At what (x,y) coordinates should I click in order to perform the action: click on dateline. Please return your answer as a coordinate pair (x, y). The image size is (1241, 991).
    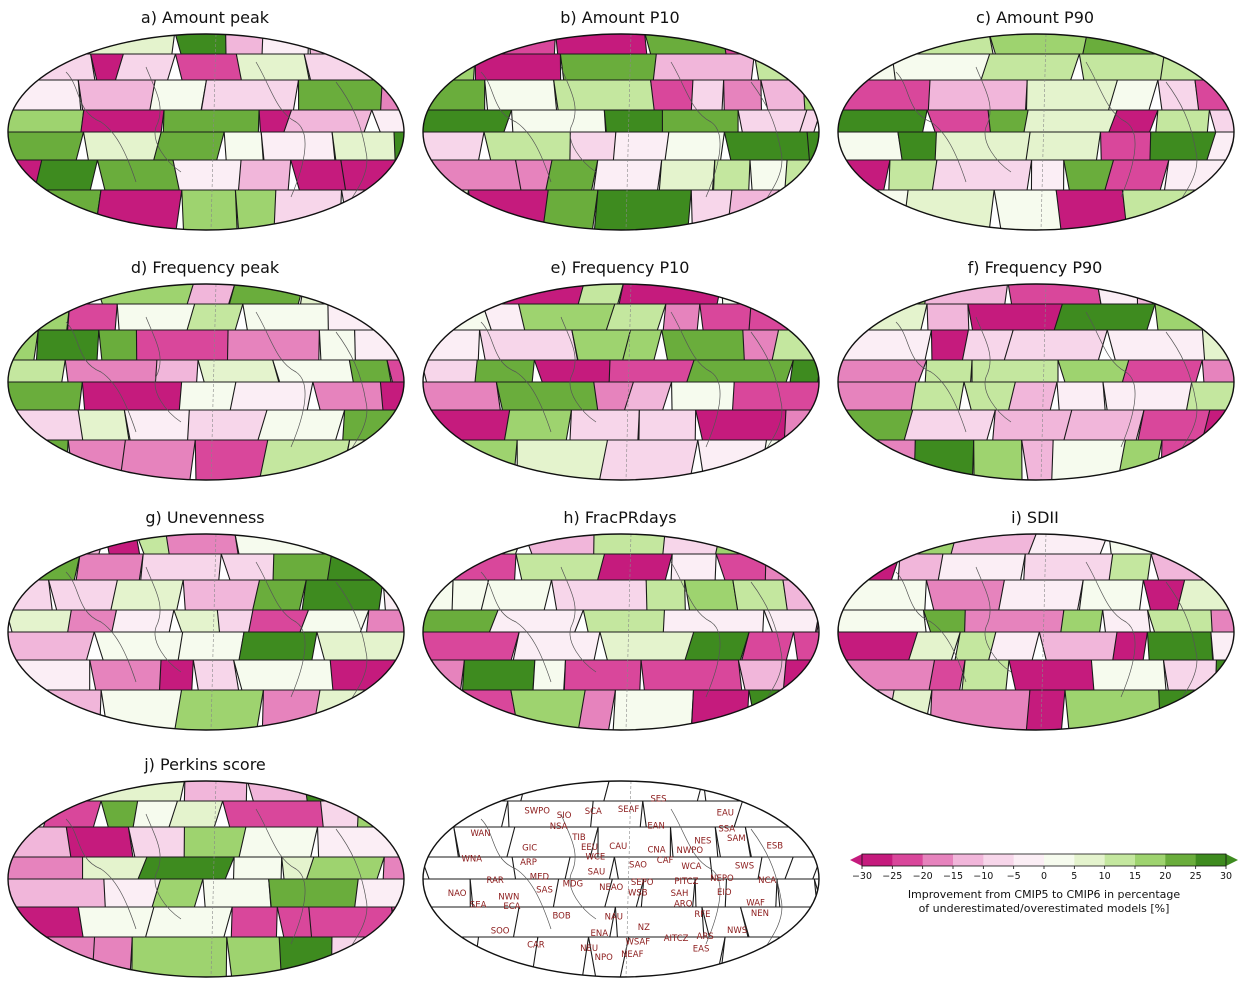
    Looking at the image, I should click on (213, 132).